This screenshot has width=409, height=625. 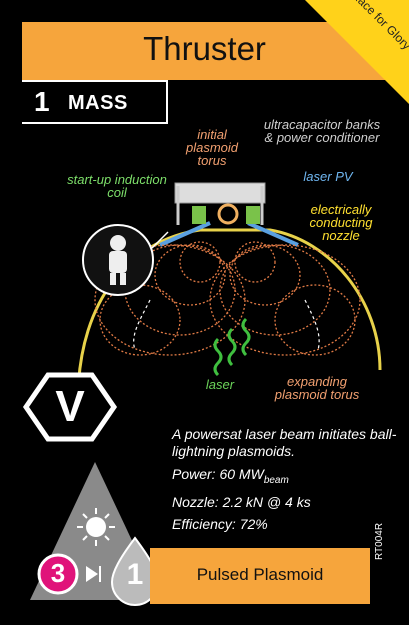 I want to click on label-nozzle: electrically conducting nozzle, so click(x=341, y=222).